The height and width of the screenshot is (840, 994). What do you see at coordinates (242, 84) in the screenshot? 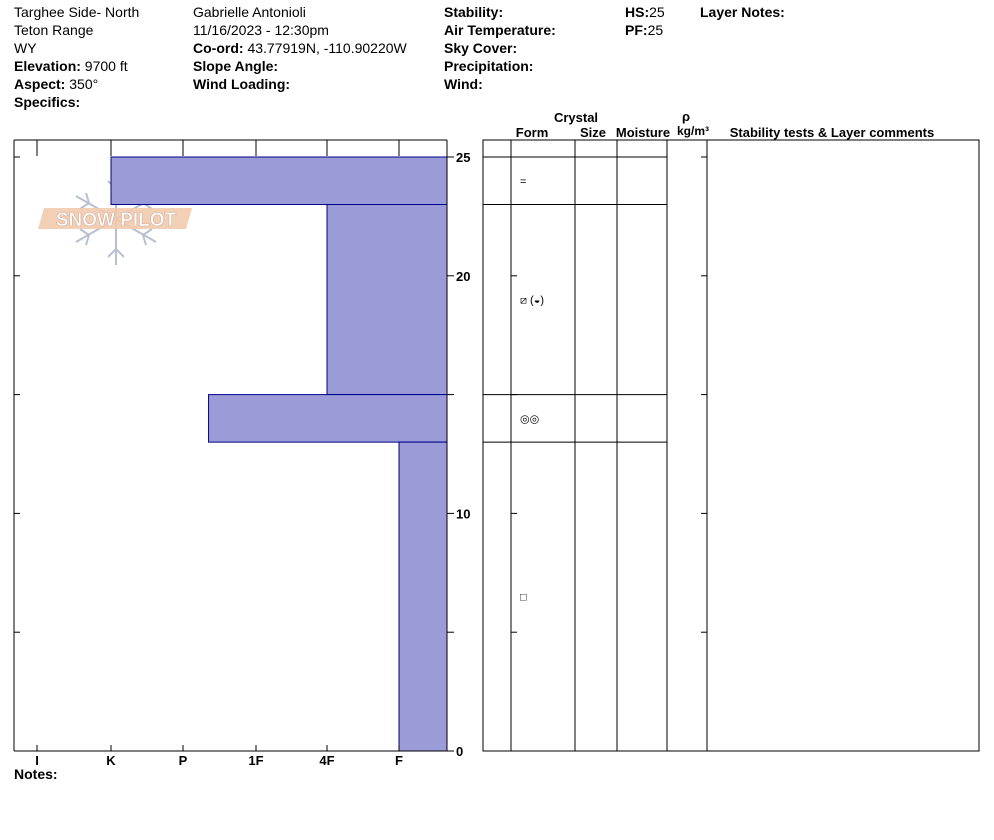
I see `wind-loading-label: Wind Loading:` at bounding box center [242, 84].